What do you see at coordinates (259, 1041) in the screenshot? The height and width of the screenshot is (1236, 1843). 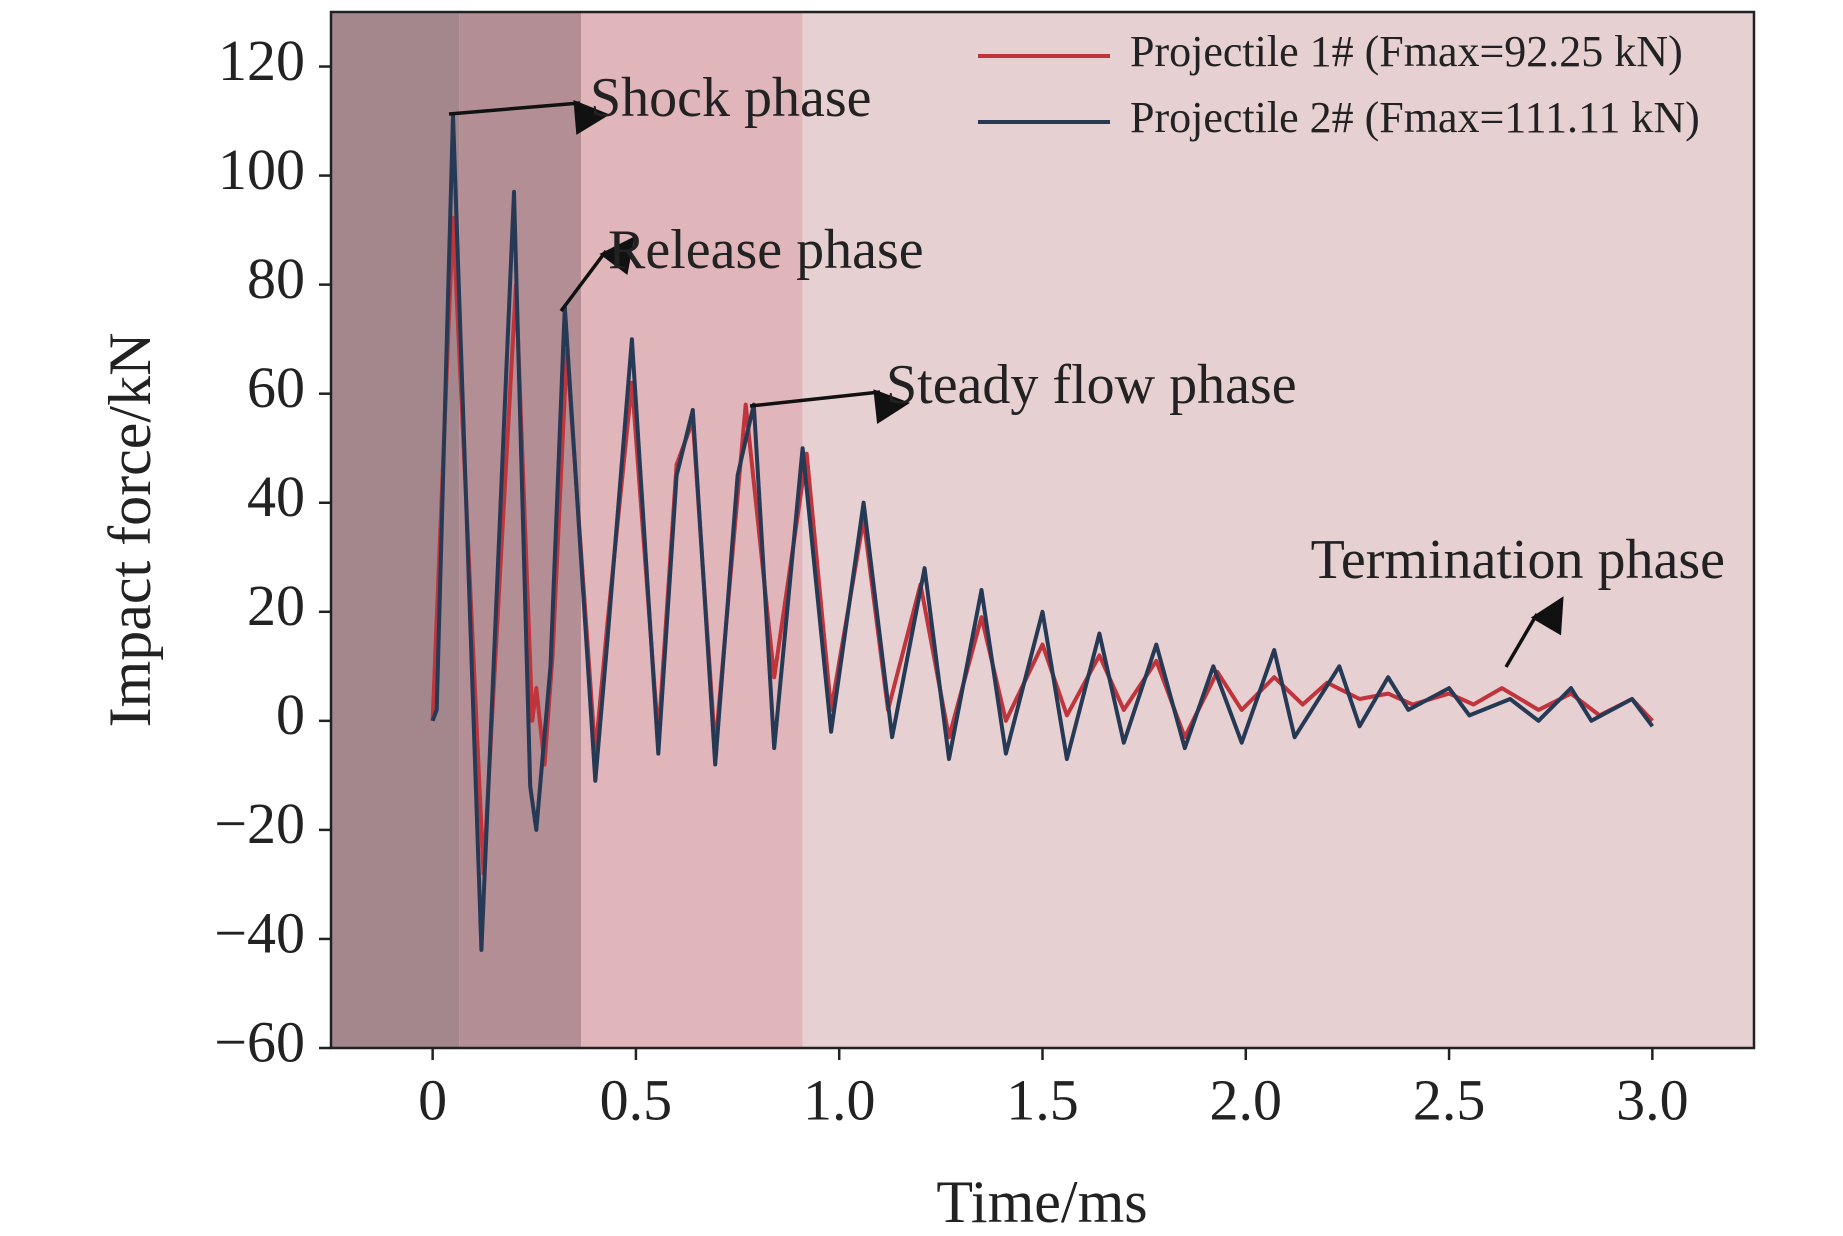 I see `y-tick-label: −60` at bounding box center [259, 1041].